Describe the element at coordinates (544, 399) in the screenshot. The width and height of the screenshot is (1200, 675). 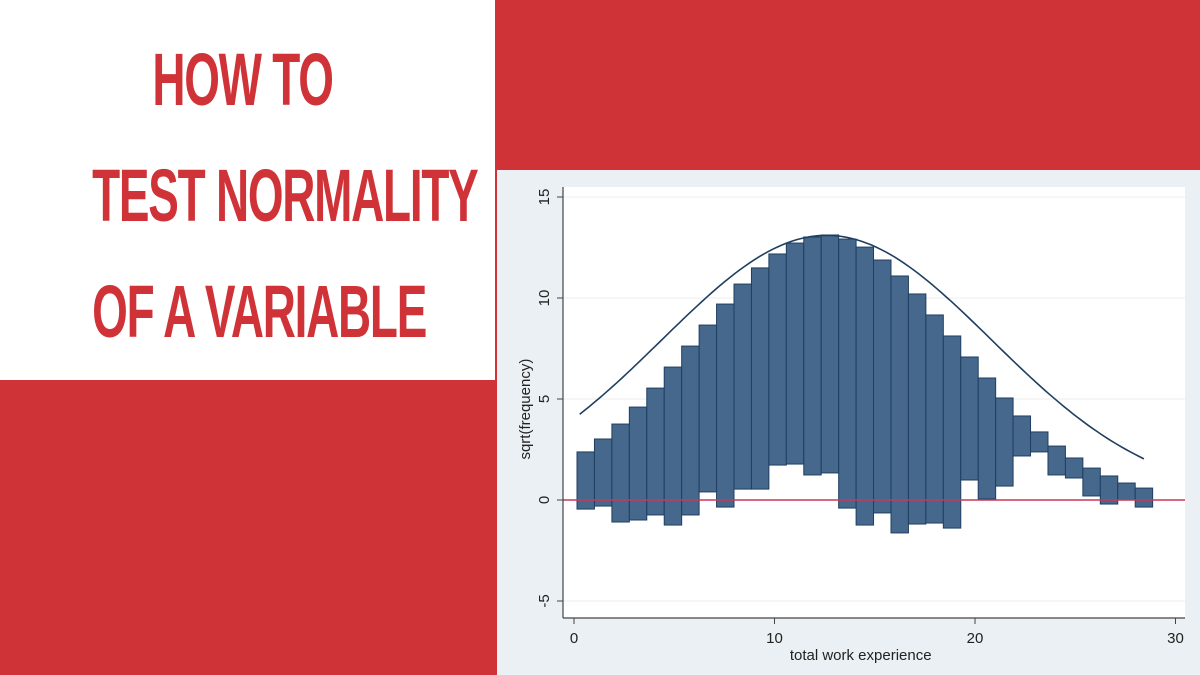
I see `y-tick-label: 5` at that location.